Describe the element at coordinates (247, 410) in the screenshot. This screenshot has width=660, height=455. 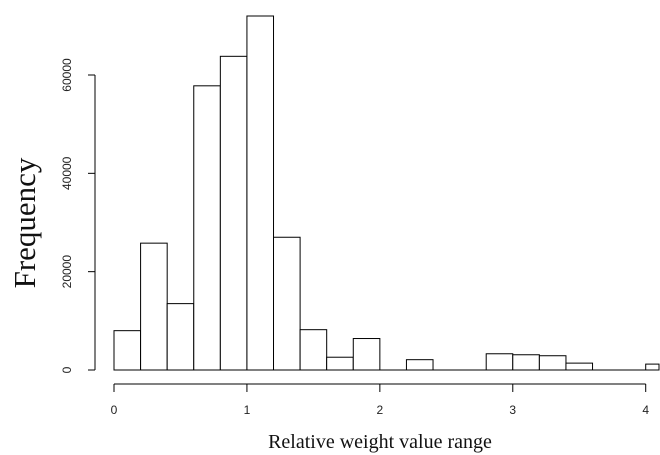
I see `x-tick-label-1: 1` at that location.